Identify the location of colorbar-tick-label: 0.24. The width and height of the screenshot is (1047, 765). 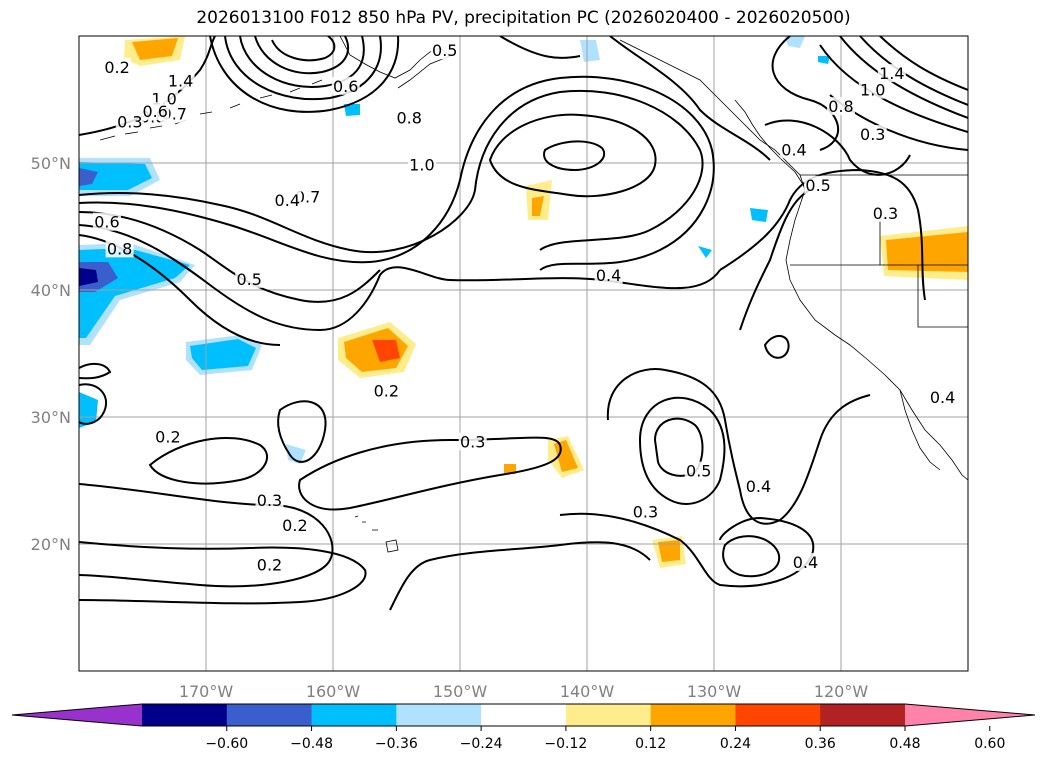
(735, 744).